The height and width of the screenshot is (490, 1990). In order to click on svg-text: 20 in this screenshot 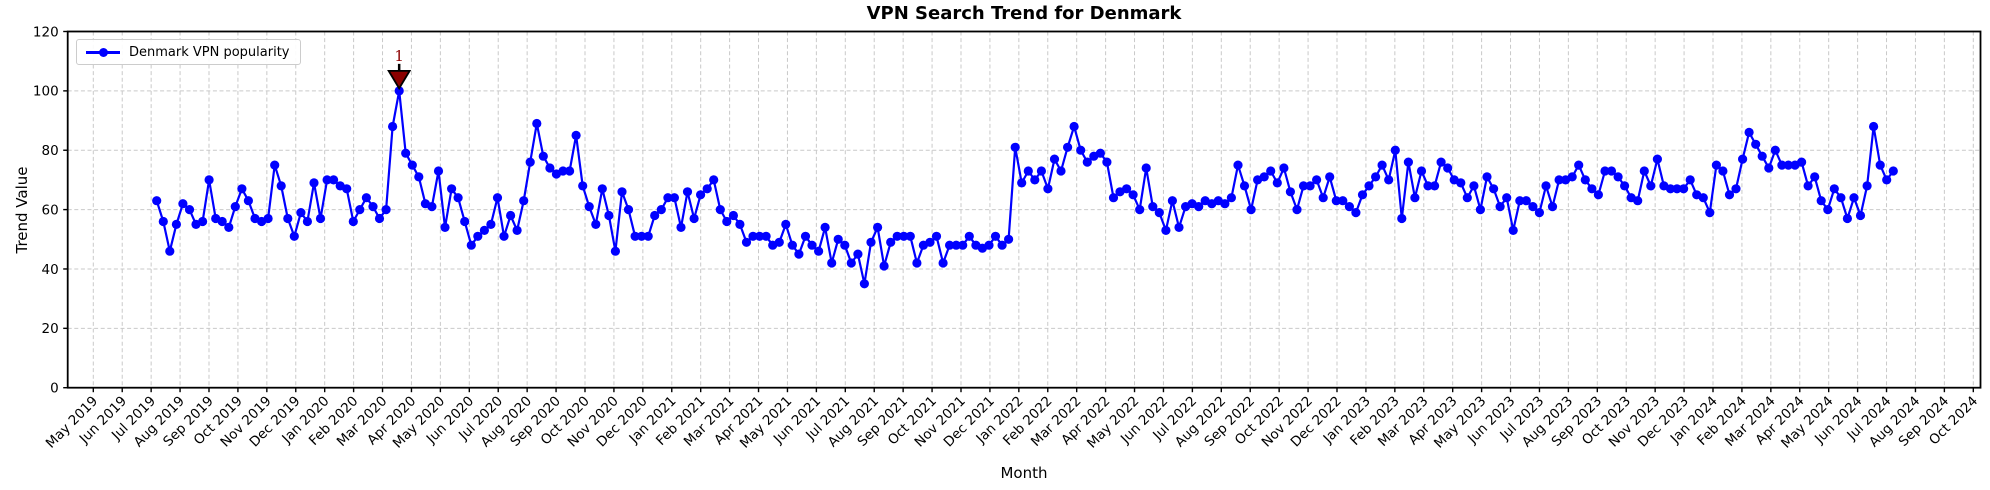, I will do `click(50, 329)`.